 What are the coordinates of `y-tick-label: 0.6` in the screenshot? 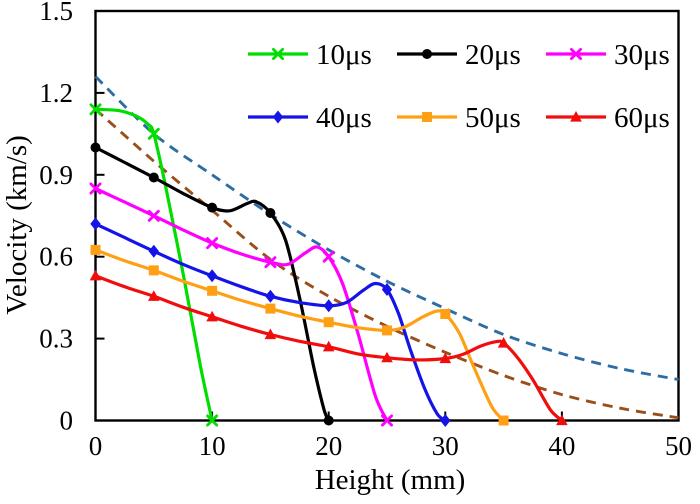 It's located at (56, 257).